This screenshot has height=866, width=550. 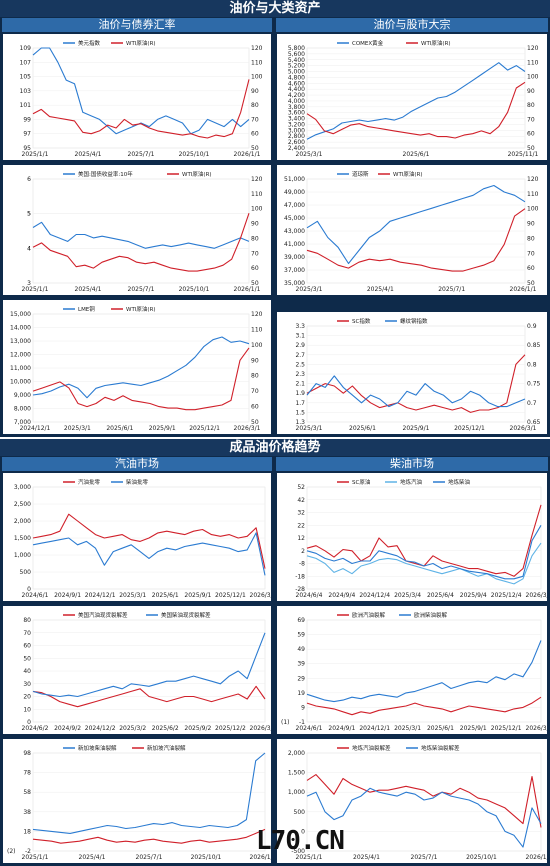 I want to click on y-tick-label: 97, so click(x=27, y=134).